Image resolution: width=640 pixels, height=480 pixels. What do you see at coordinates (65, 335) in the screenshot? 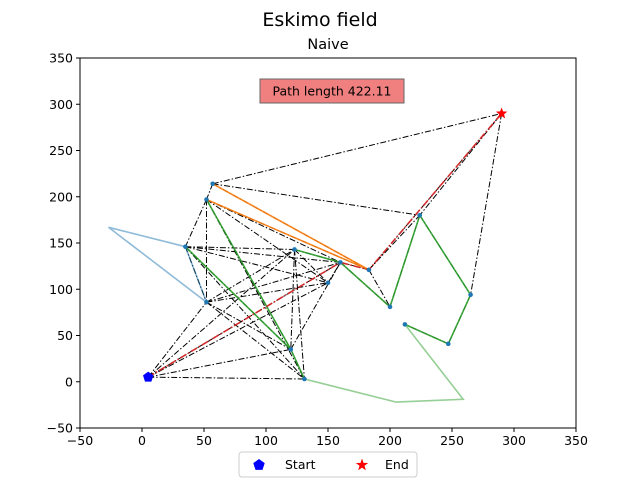
I see `y-tick-label: 50` at bounding box center [65, 335].